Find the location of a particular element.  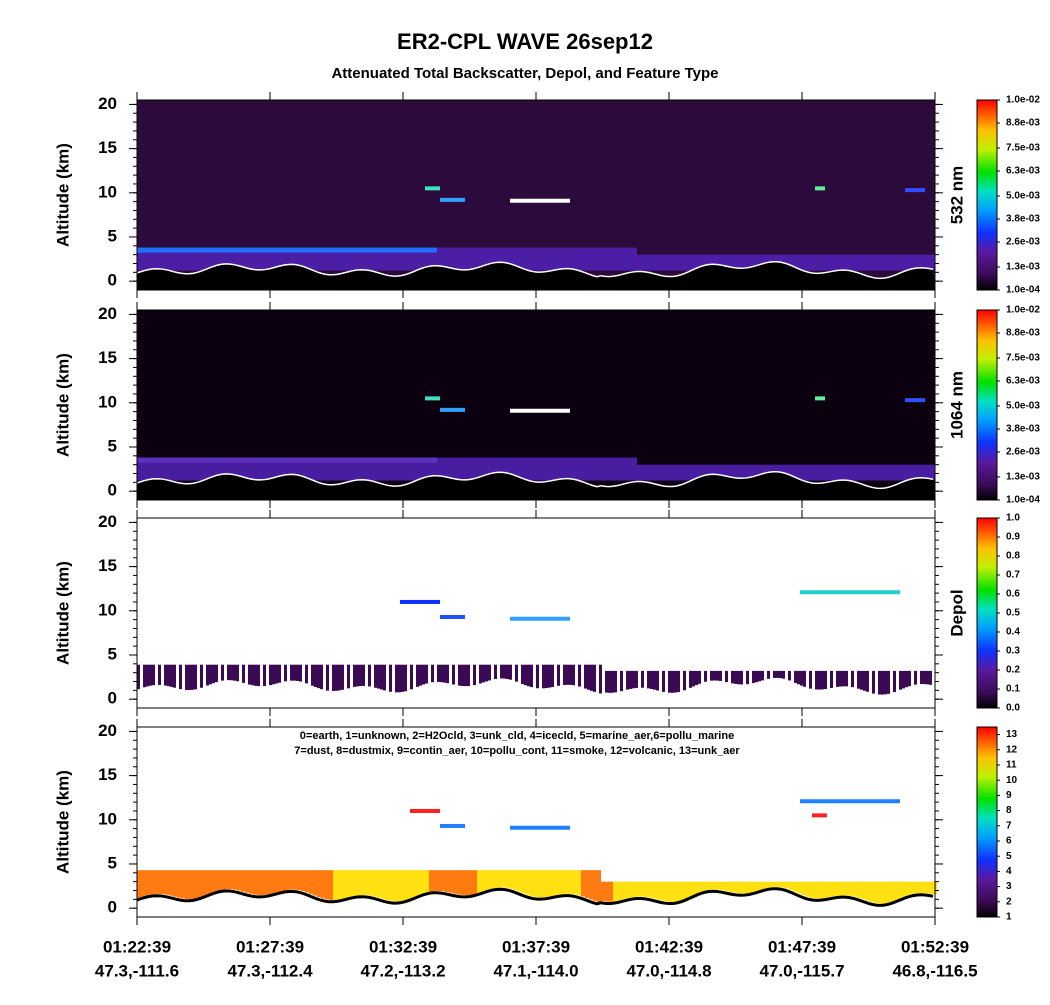

y-axis-label: Altitude (km) is located at coordinates (62, 613).